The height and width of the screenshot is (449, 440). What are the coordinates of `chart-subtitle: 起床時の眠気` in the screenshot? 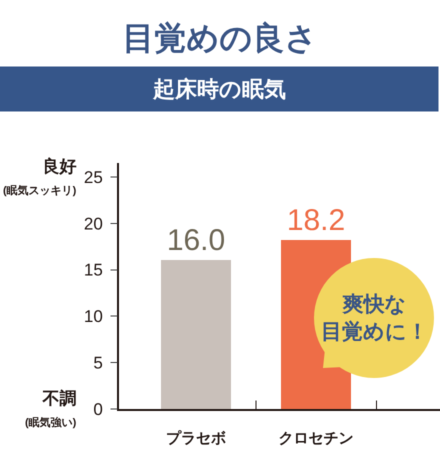 It's located at (219, 89).